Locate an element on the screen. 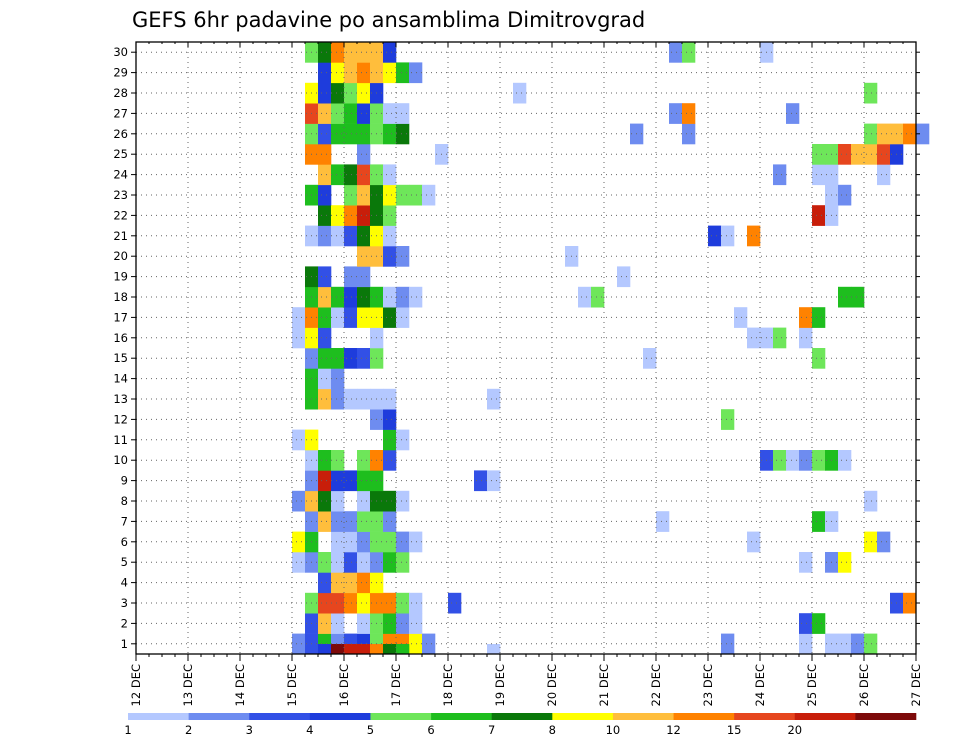 This screenshot has height=742, width=960. x-tick-label: 19 DEC is located at coordinates (500, 685).